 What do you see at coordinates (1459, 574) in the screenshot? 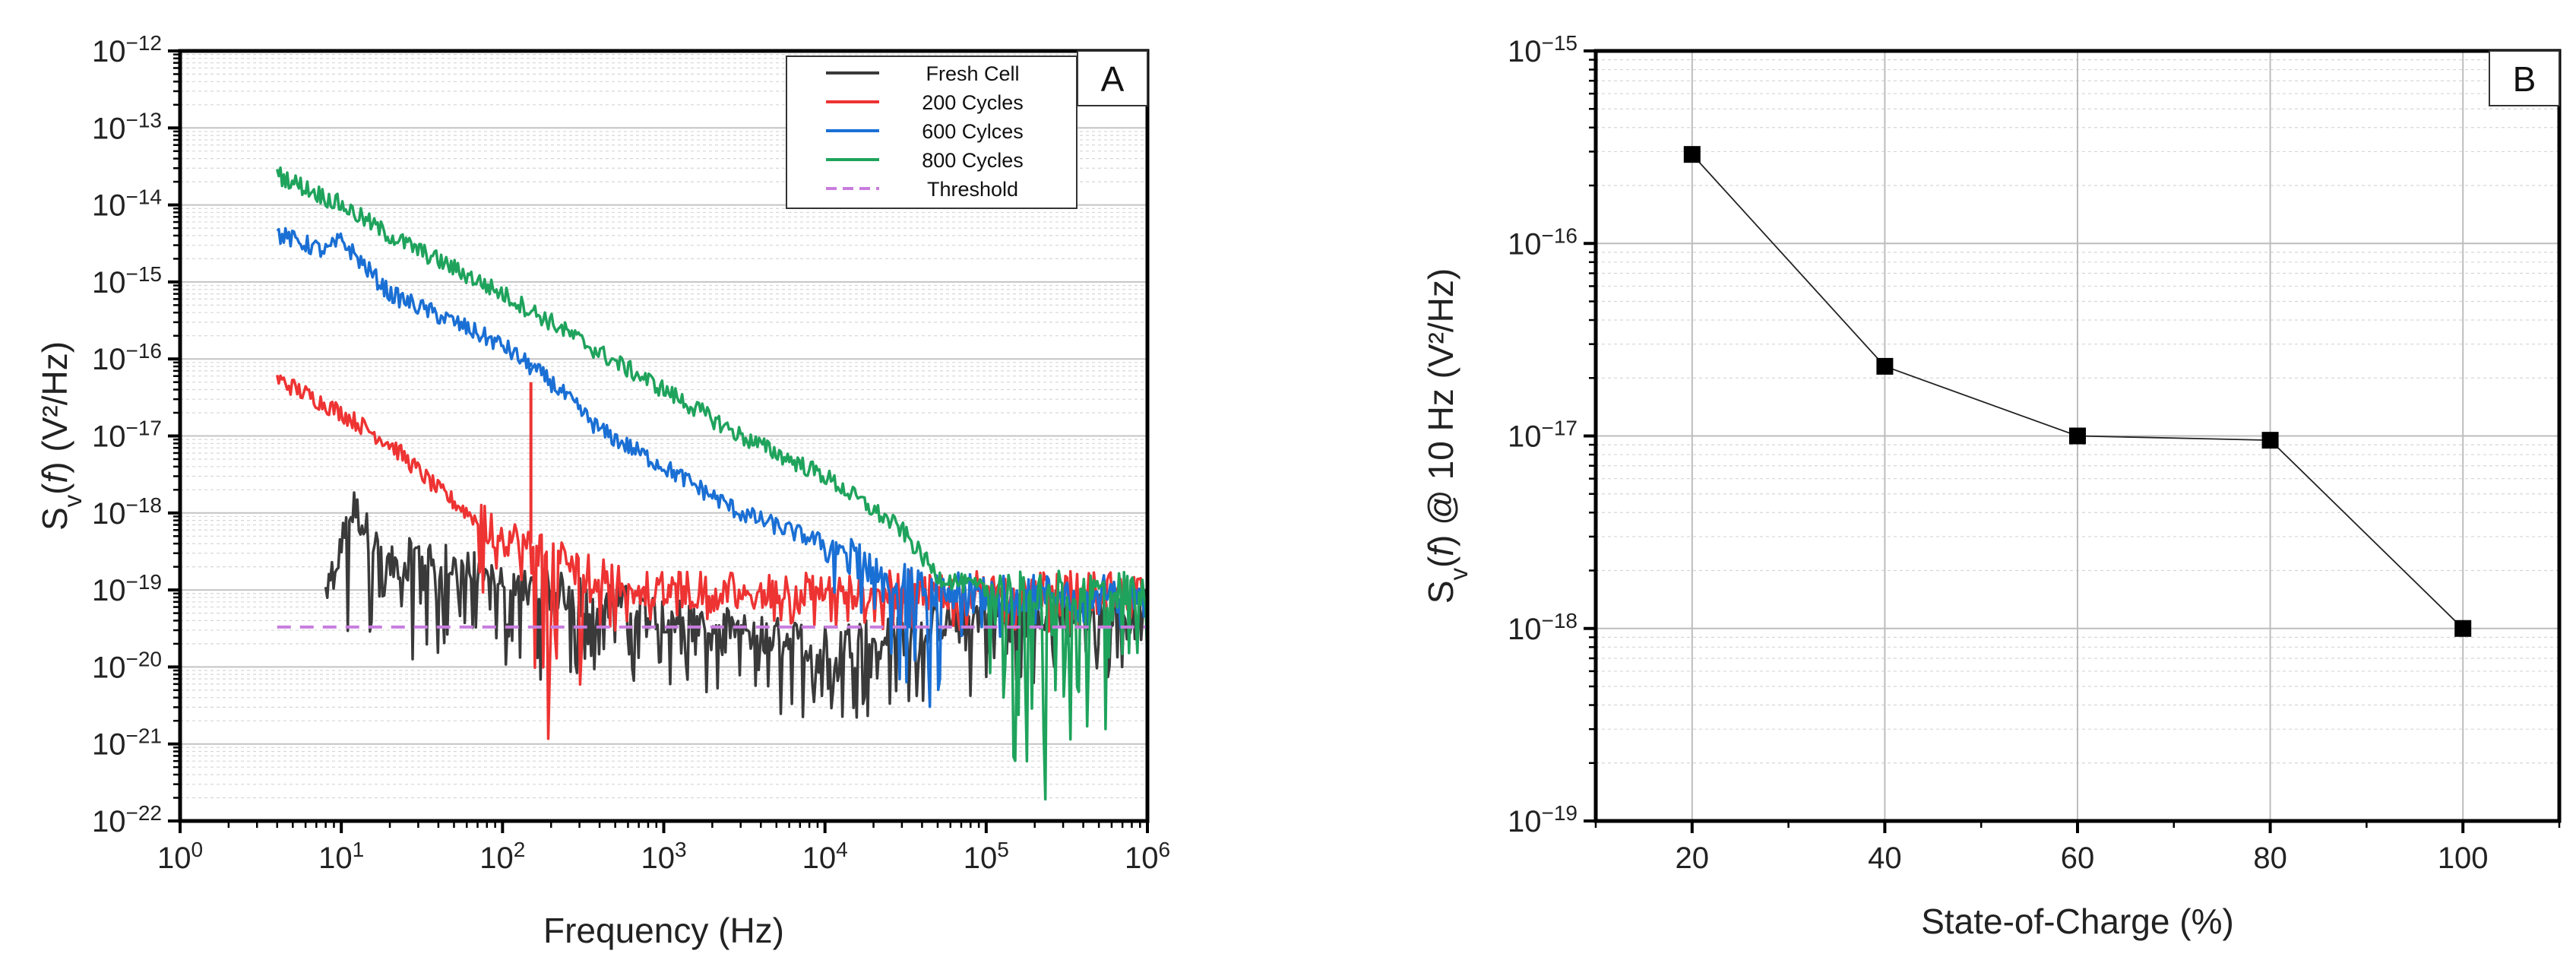
I see `panel-b-y-title-sub: v` at bounding box center [1459, 574].